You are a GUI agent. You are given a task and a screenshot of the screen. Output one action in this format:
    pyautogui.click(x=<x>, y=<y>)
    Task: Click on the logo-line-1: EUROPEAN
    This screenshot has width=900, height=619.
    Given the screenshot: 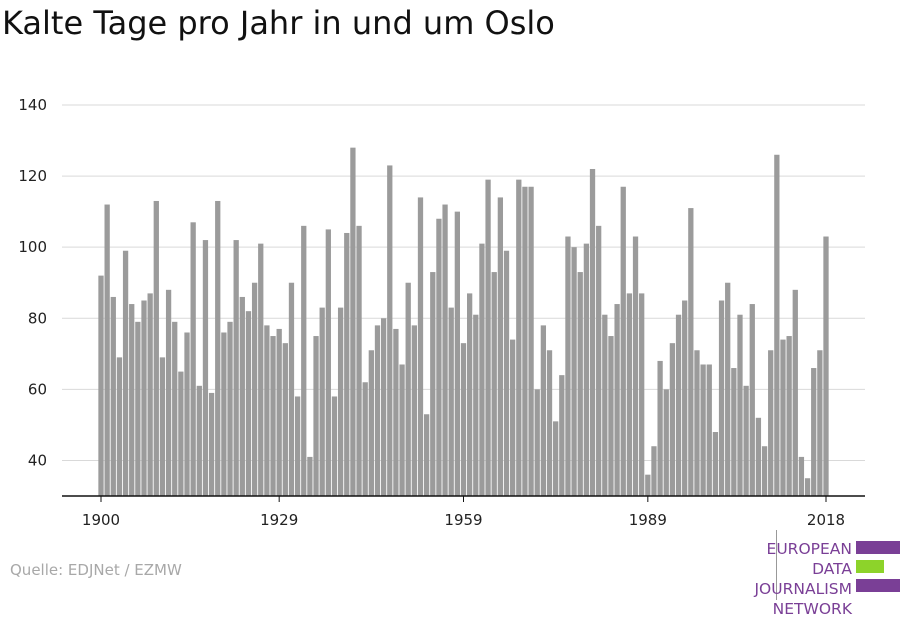 What is the action you would take?
    pyautogui.click(x=809, y=549)
    